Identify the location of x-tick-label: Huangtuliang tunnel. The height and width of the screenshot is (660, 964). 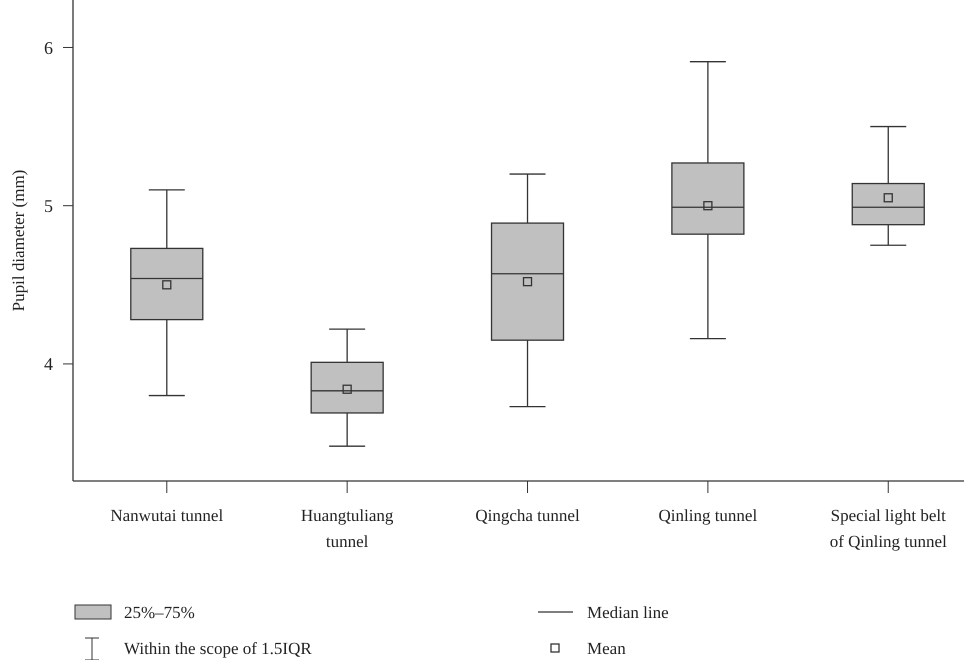
(347, 528).